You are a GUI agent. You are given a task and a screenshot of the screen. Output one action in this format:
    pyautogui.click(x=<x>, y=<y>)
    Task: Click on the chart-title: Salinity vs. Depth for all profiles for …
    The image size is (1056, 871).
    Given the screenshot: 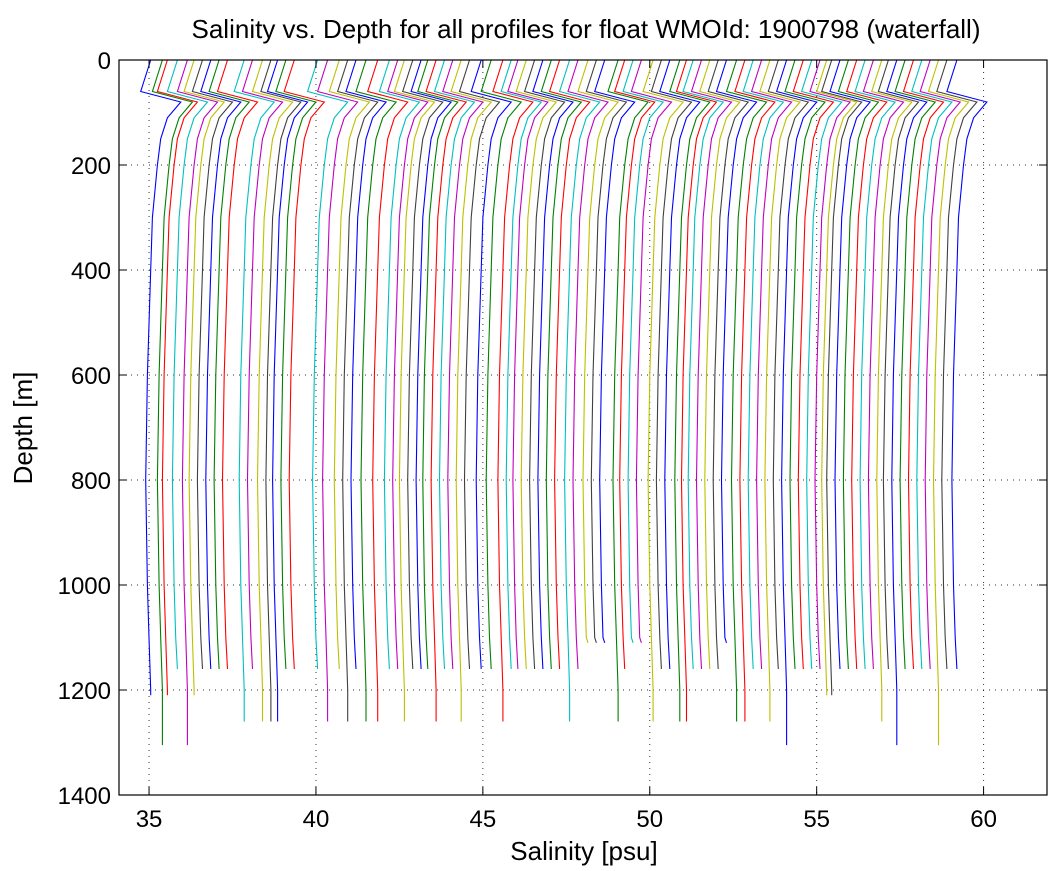 What is the action you would take?
    pyautogui.click(x=586, y=29)
    